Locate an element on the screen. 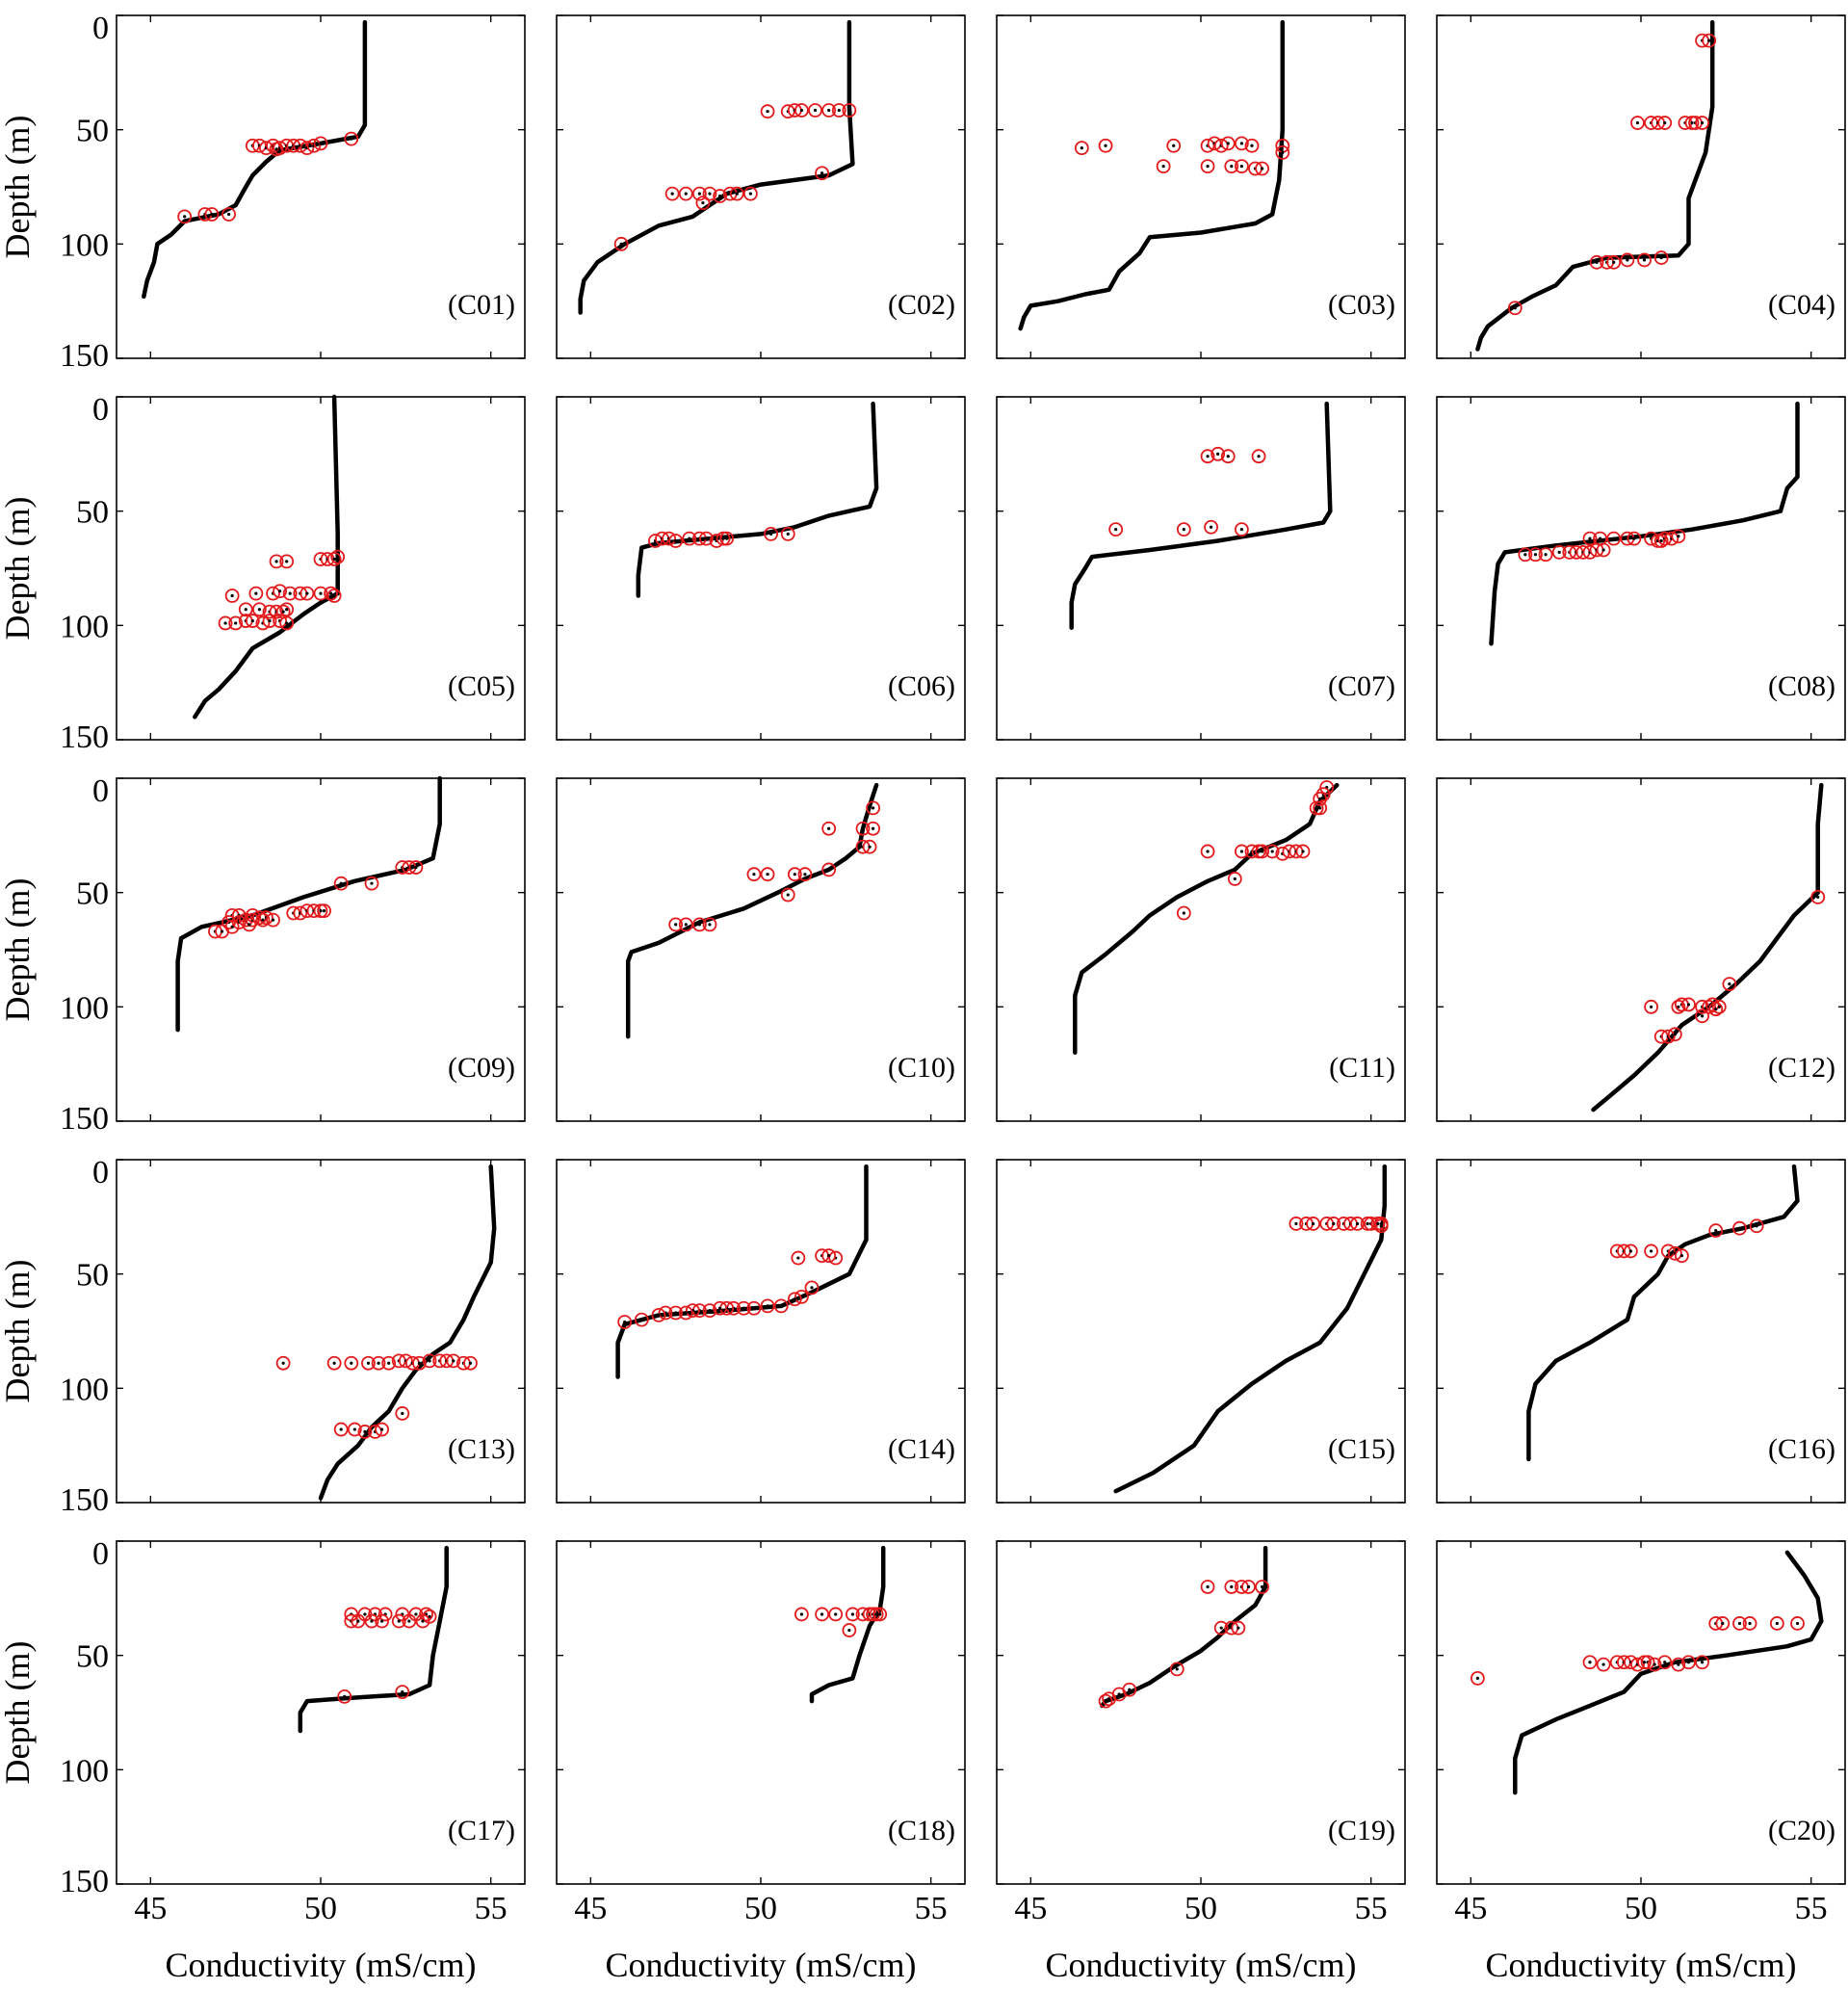 The height and width of the screenshot is (1989, 1848). panel-c13: 0 50 100 150 (C13) is located at coordinates (293, 1336).